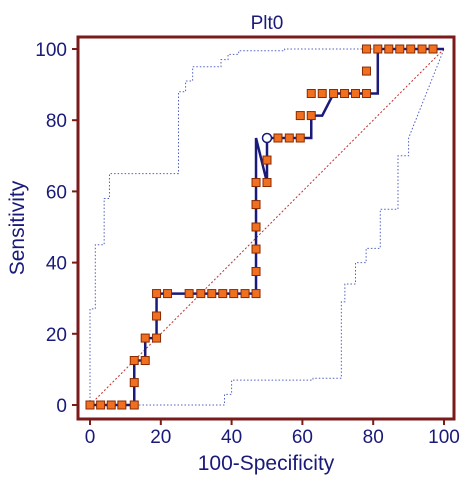  What do you see at coordinates (267, 23) in the screenshot?
I see `chart-title: Plt0` at bounding box center [267, 23].